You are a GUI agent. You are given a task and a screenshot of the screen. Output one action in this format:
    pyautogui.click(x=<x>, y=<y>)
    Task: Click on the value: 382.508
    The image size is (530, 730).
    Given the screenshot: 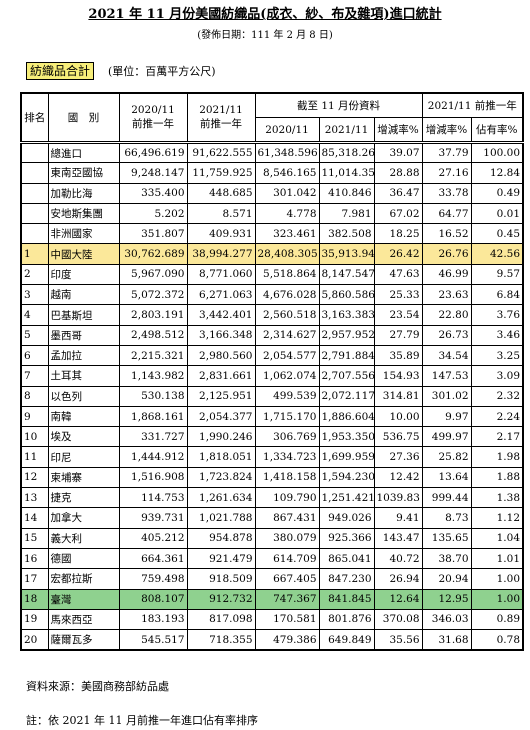 What is the action you would take?
    pyautogui.click(x=346, y=234)
    